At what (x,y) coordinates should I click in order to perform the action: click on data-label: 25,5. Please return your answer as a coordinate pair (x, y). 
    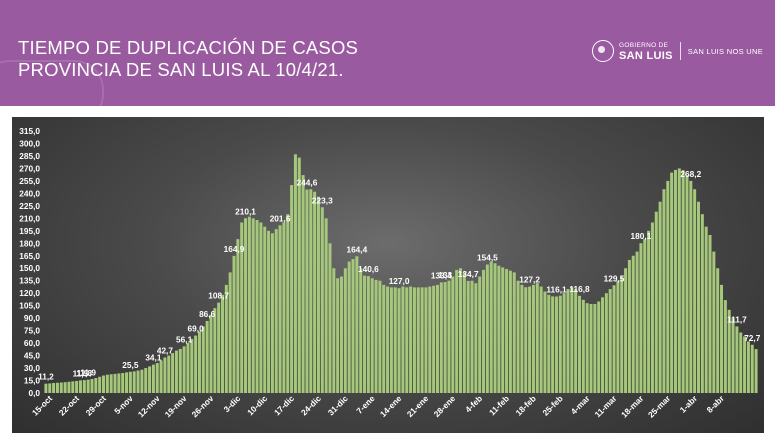
    Looking at the image, I should click on (130, 365).